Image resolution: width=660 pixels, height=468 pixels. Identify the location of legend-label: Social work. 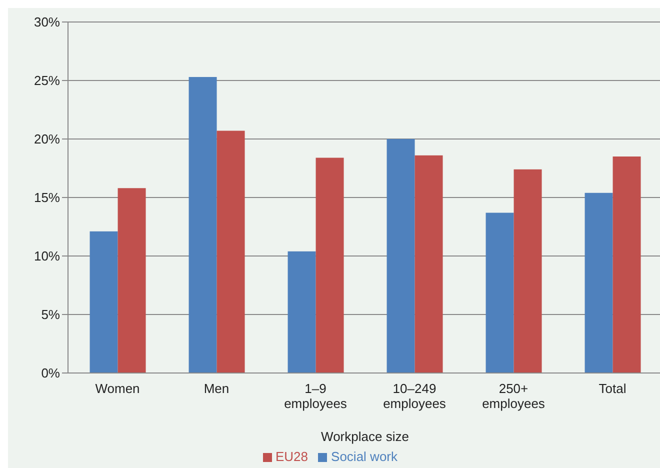
(364, 456).